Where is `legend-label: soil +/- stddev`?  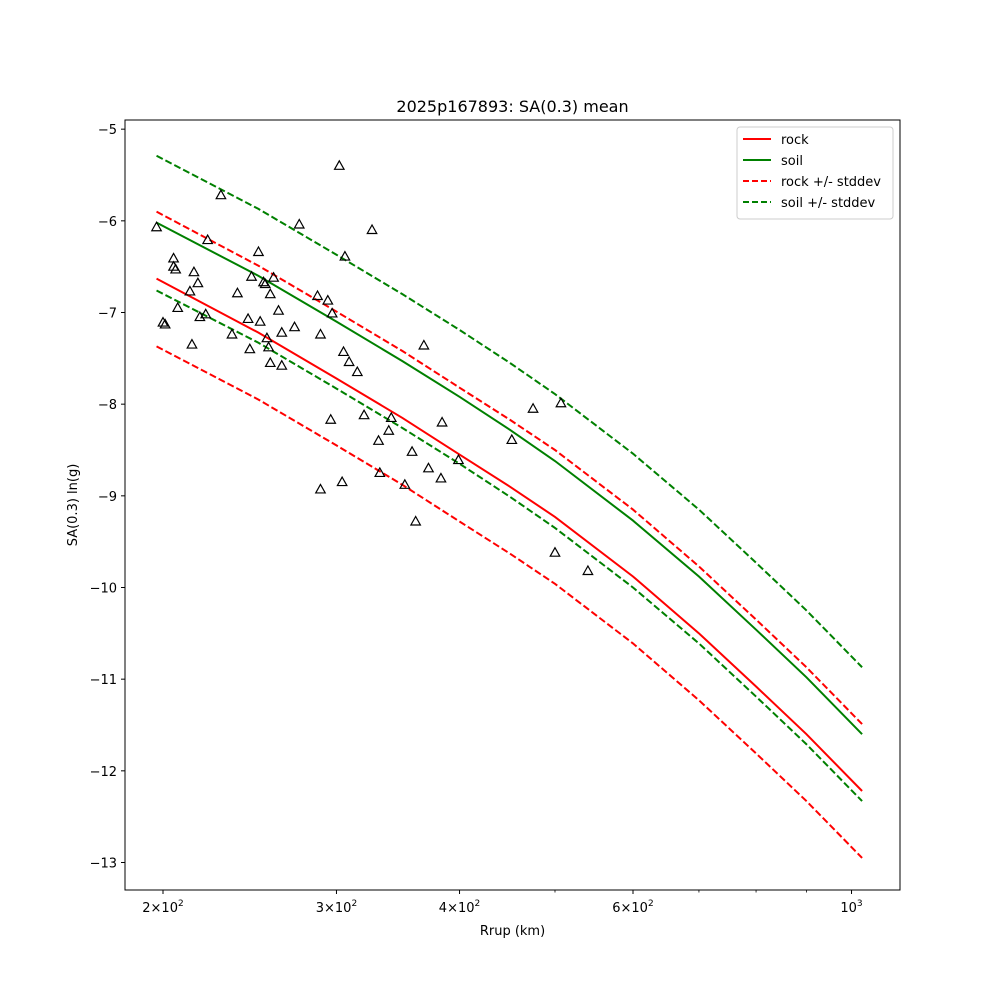
legend-label: soil +/- stddev is located at coordinates (828, 203).